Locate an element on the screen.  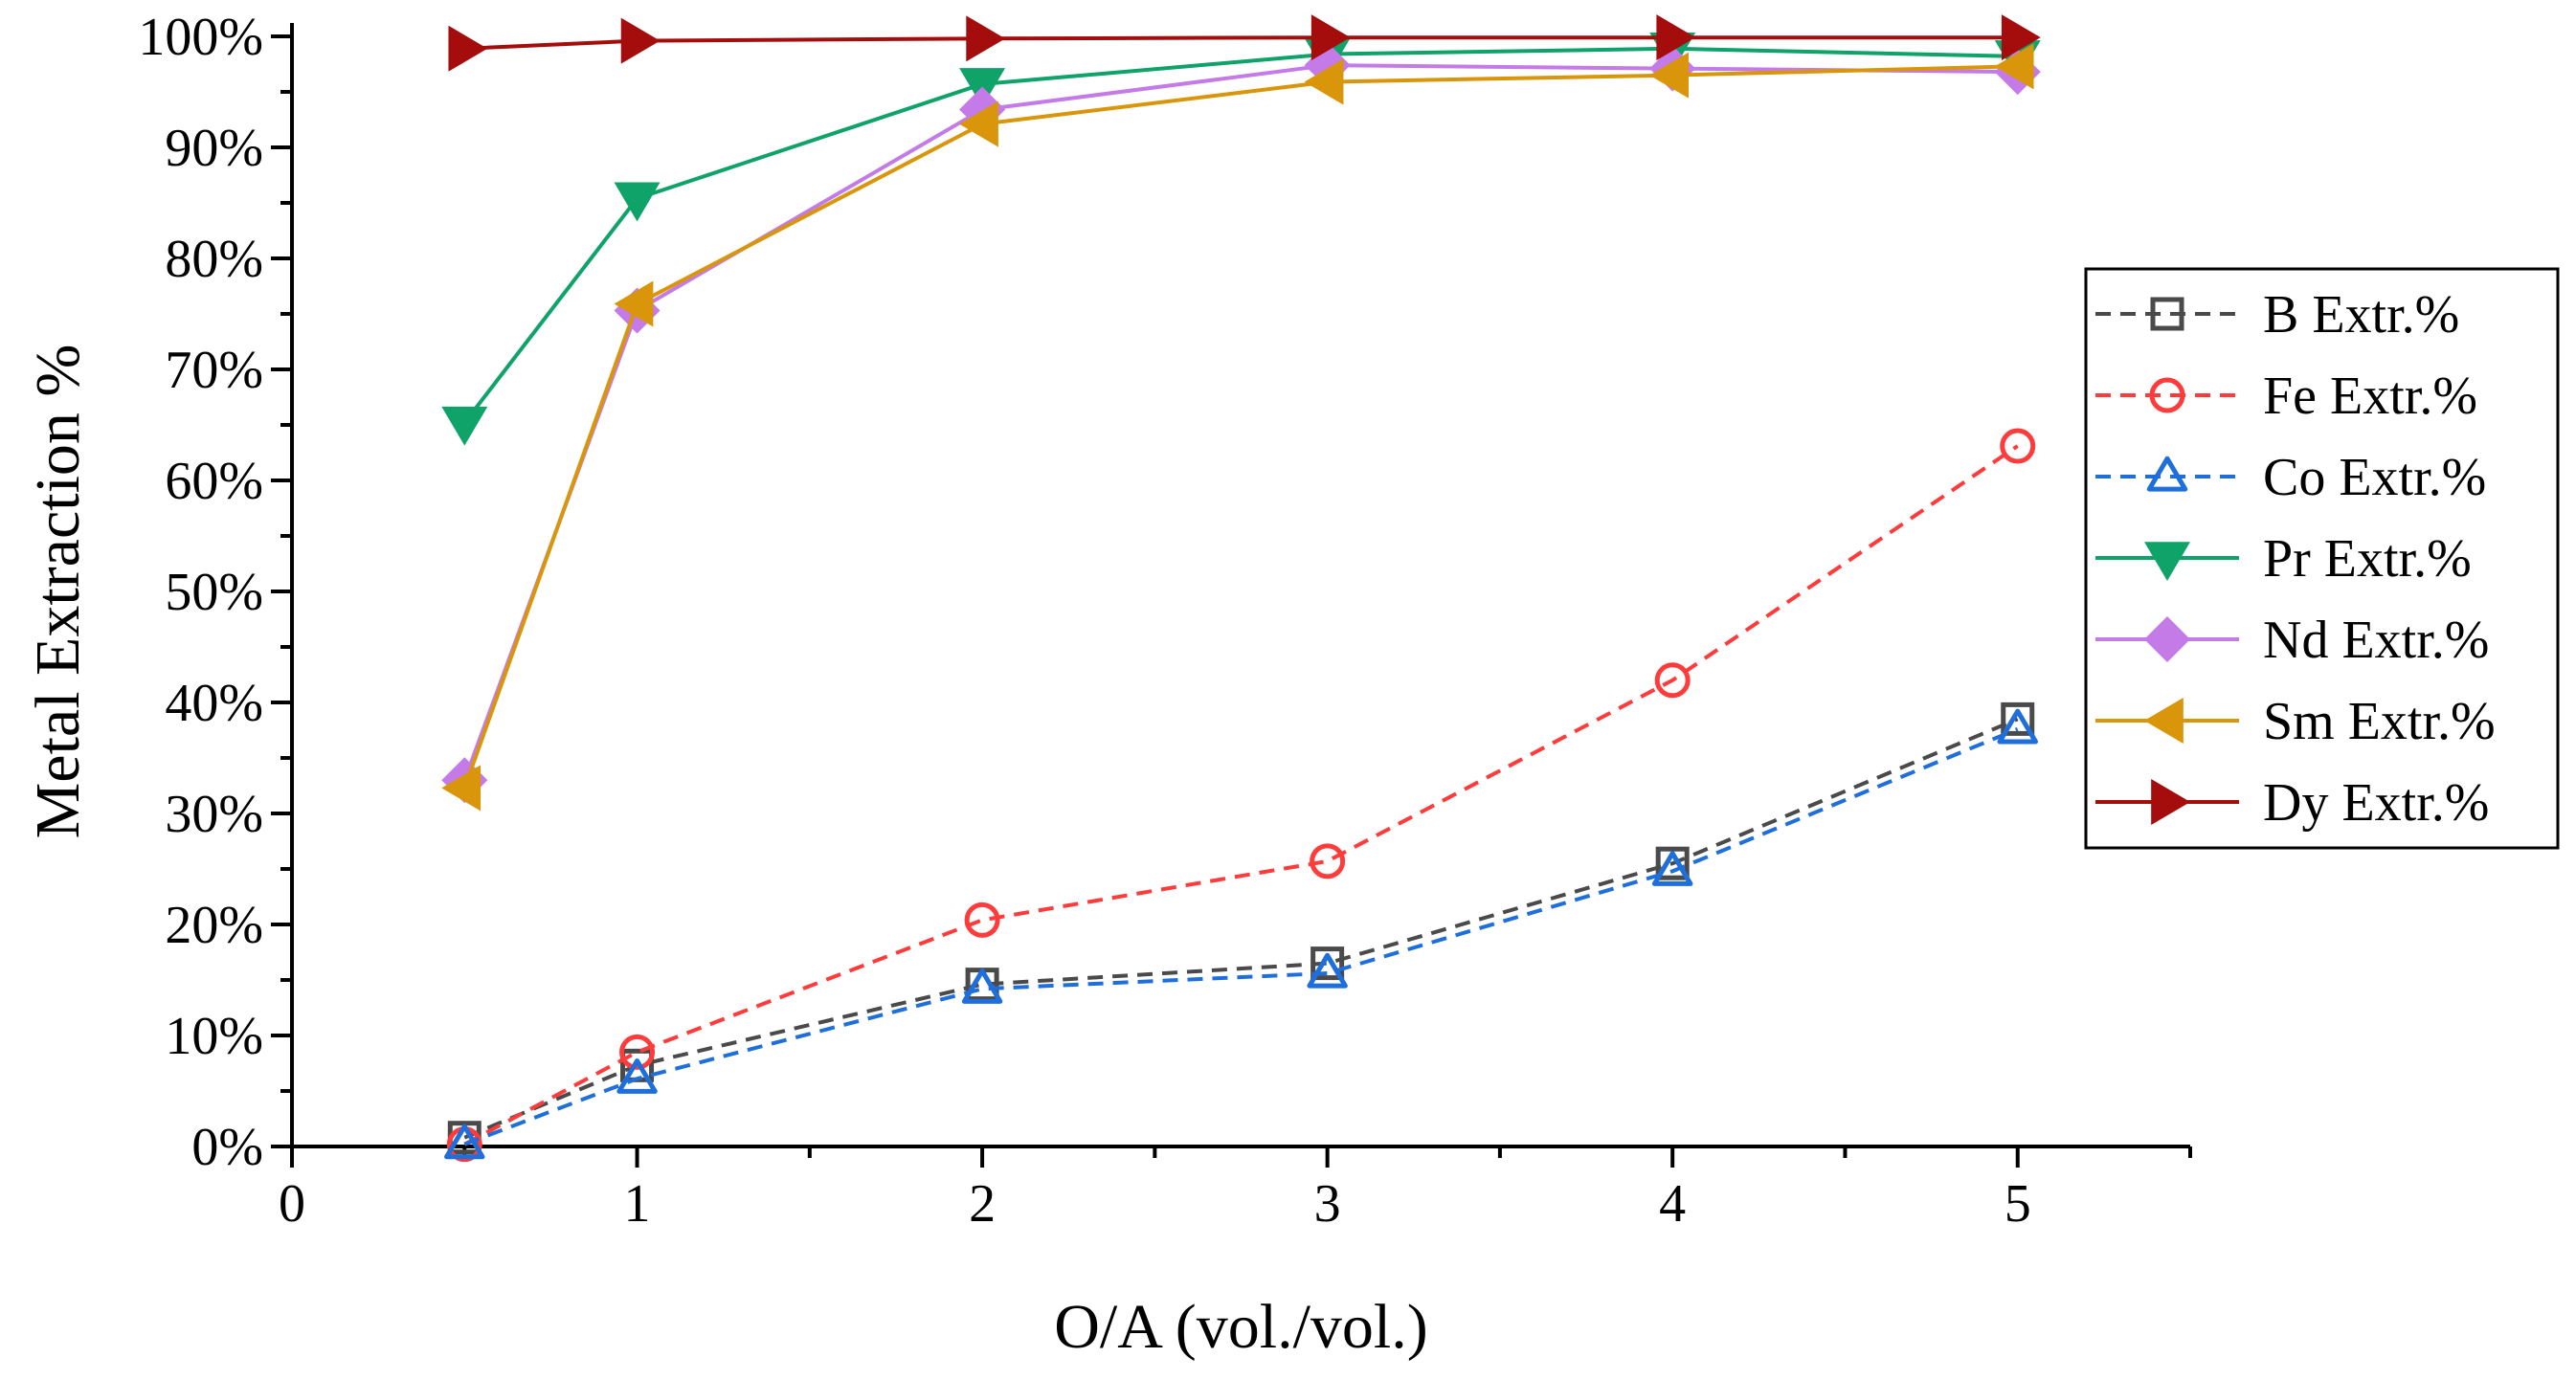
legend-entry: B Extr.% is located at coordinates (2277, 315).